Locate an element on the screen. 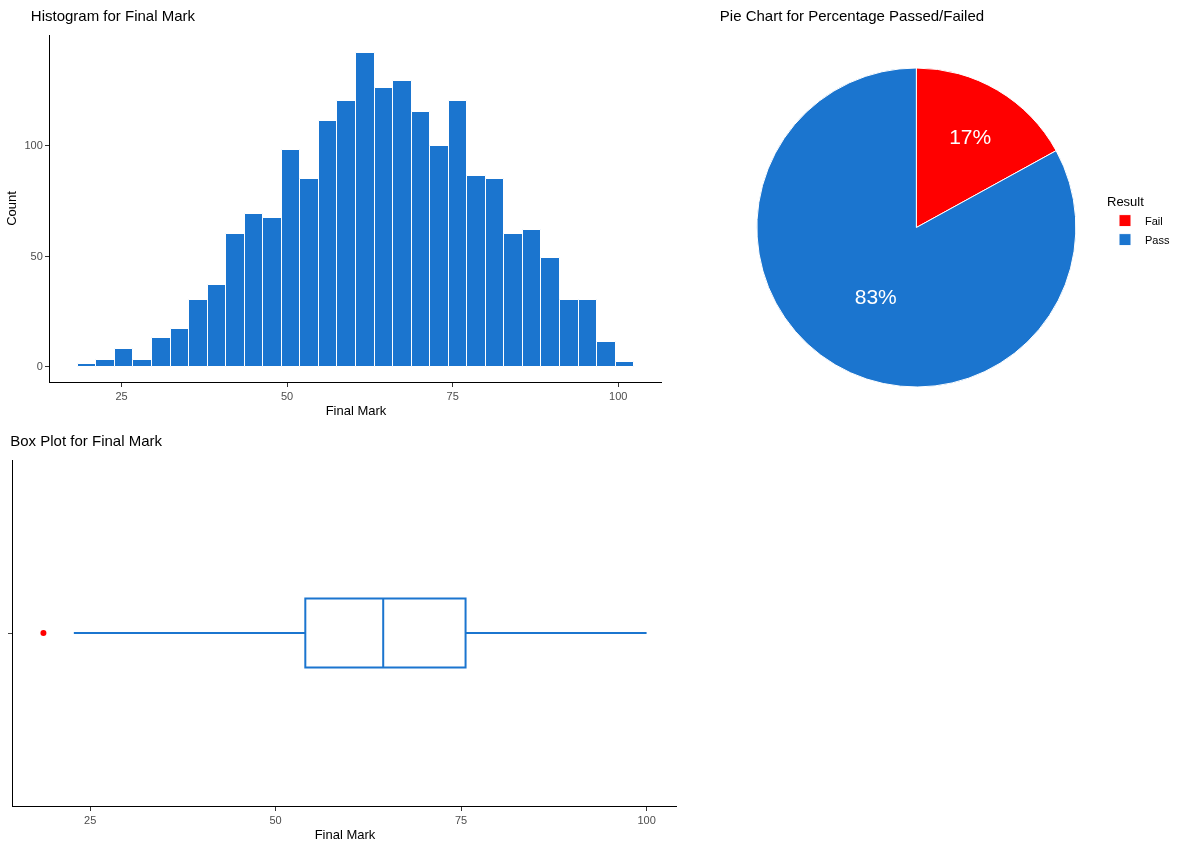  legend-label: Pass is located at coordinates (1157, 239).